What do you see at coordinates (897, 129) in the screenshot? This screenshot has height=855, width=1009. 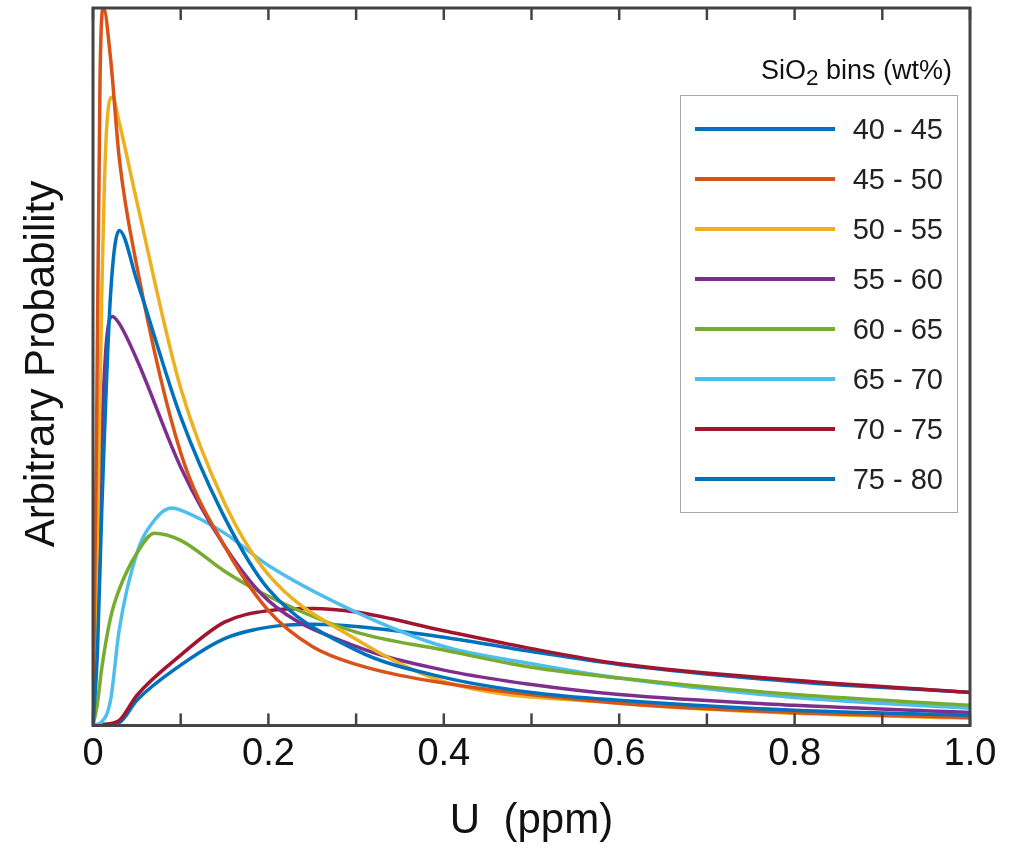 I see `legend-label: 40 - 45` at bounding box center [897, 129].